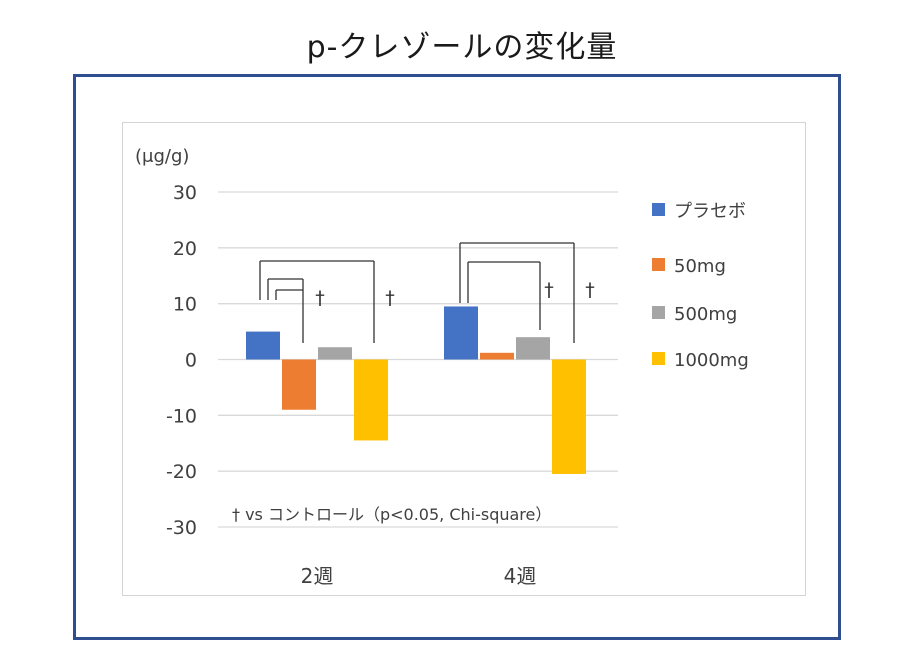 Image resolution: width=924 pixels, height=660 pixels. What do you see at coordinates (419, 576) in the screenshot?
I see `x-axis-categories: 2週 4週` at bounding box center [419, 576].